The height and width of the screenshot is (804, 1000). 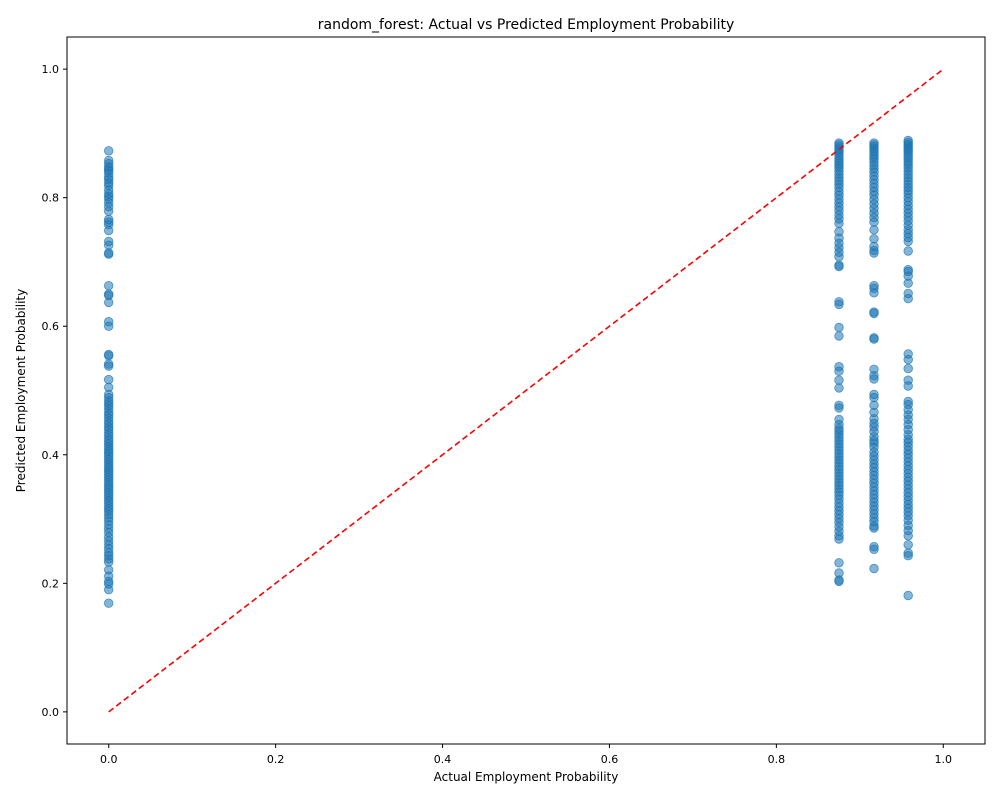 What do you see at coordinates (51, 712) in the screenshot?
I see `y-tick-label: 0.0` at bounding box center [51, 712].